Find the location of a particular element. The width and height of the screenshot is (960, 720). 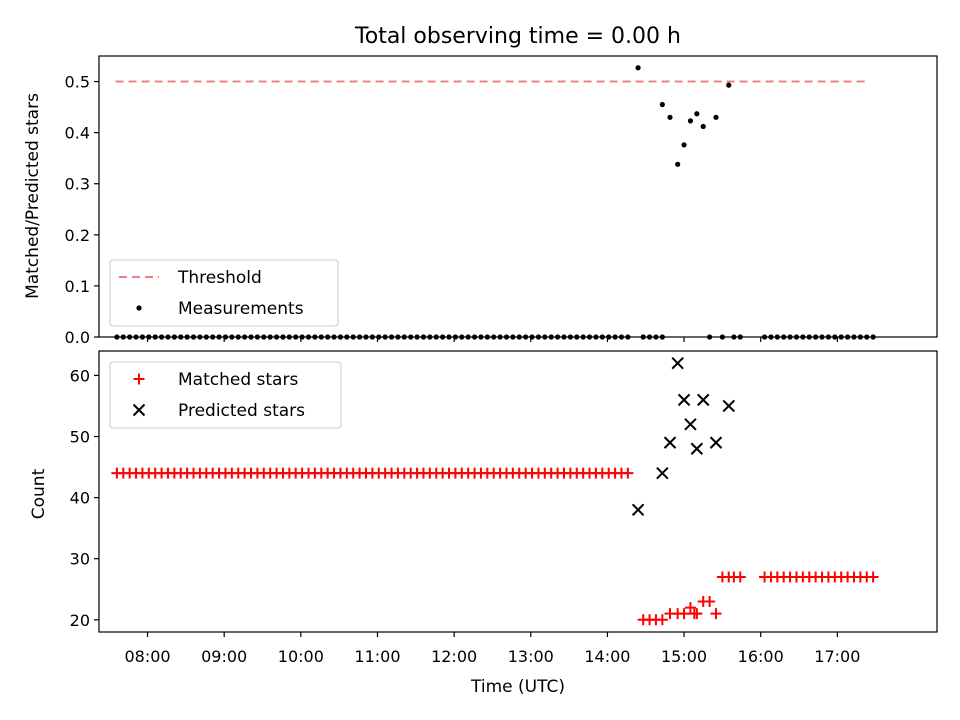

top-panel-y-axis-label: Matched/Predicted stars is located at coordinates (33, 196).